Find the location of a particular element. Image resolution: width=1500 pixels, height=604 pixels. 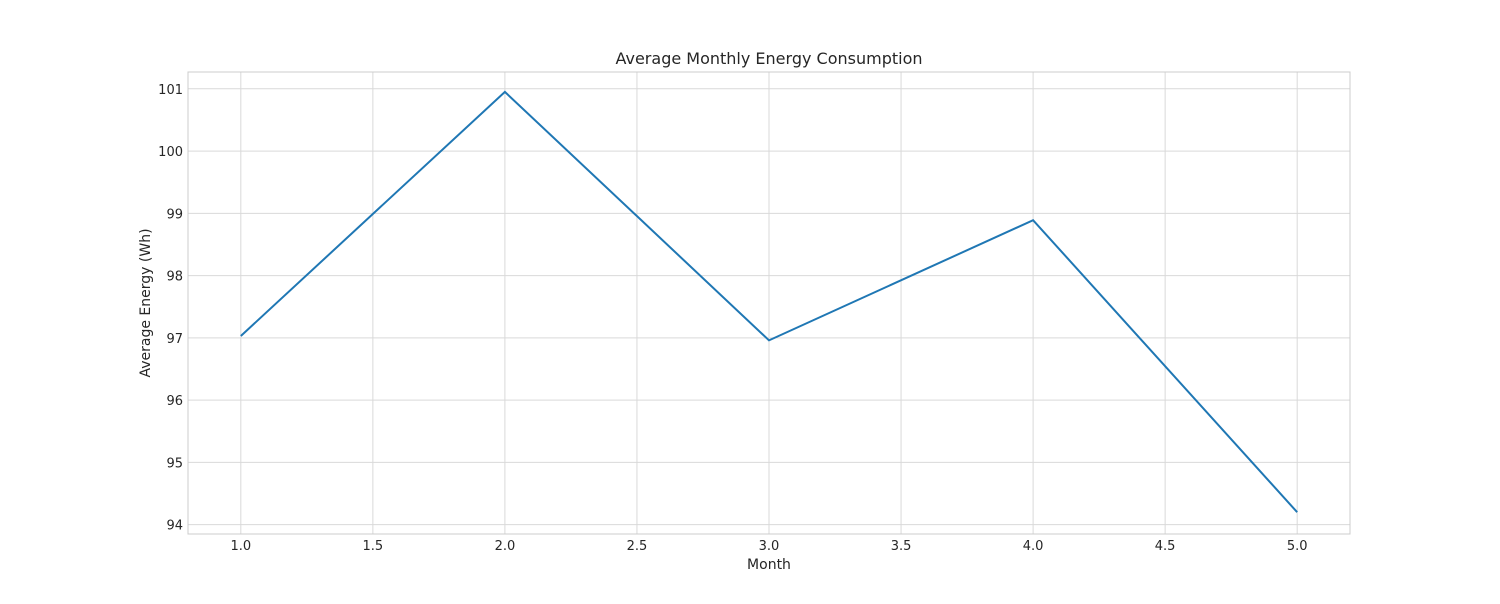

y-tick-labels: 94 95 96 97 98 99 100 101 is located at coordinates (170, 308).